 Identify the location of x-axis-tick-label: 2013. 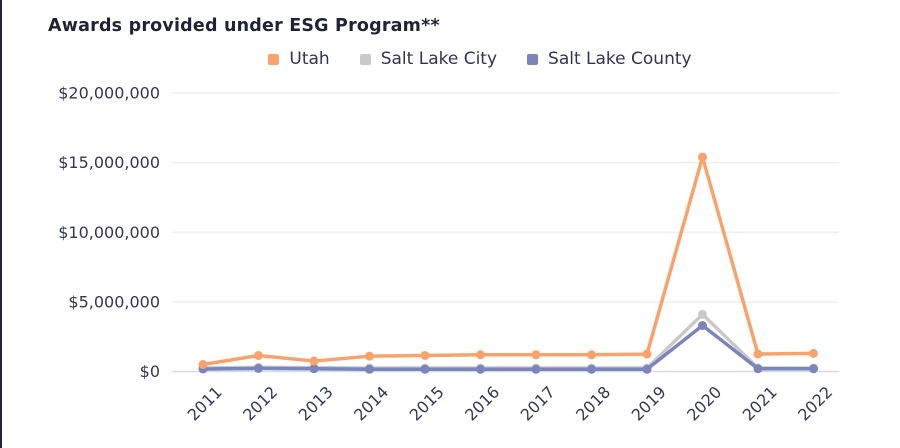
(316, 403).